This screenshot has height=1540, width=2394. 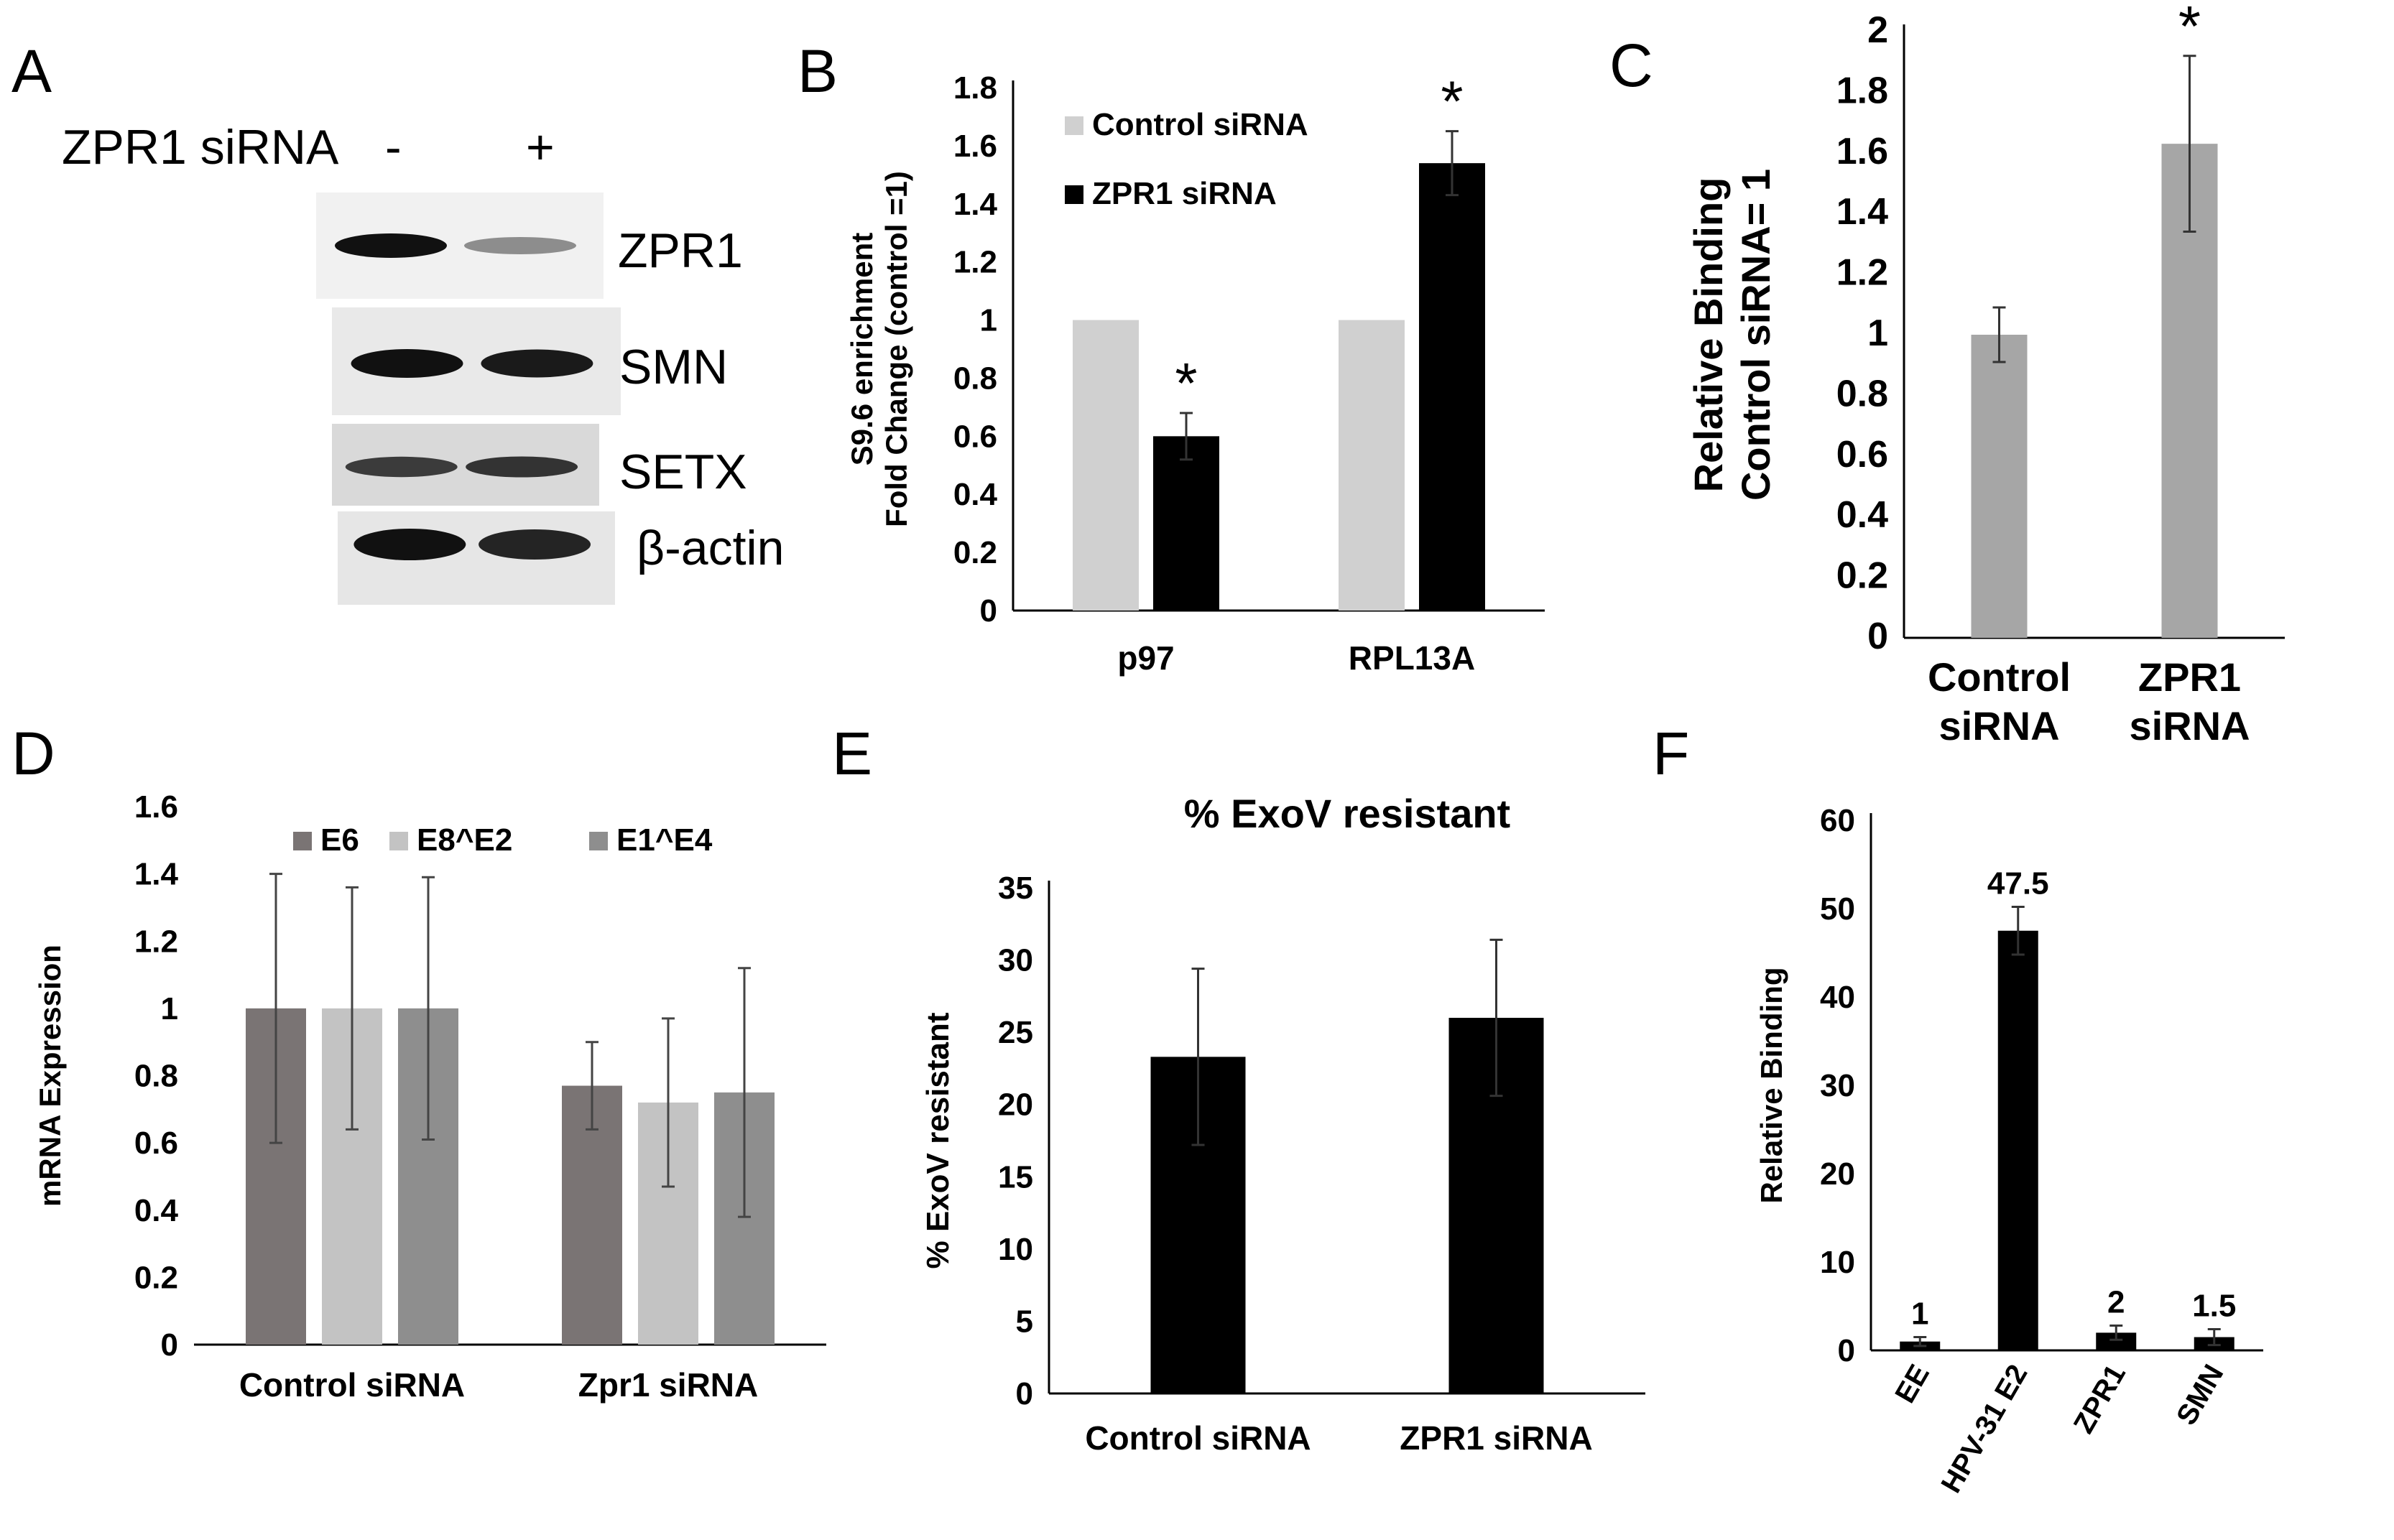 What do you see at coordinates (339, 840) in the screenshot?
I see `legend-label: E6` at bounding box center [339, 840].